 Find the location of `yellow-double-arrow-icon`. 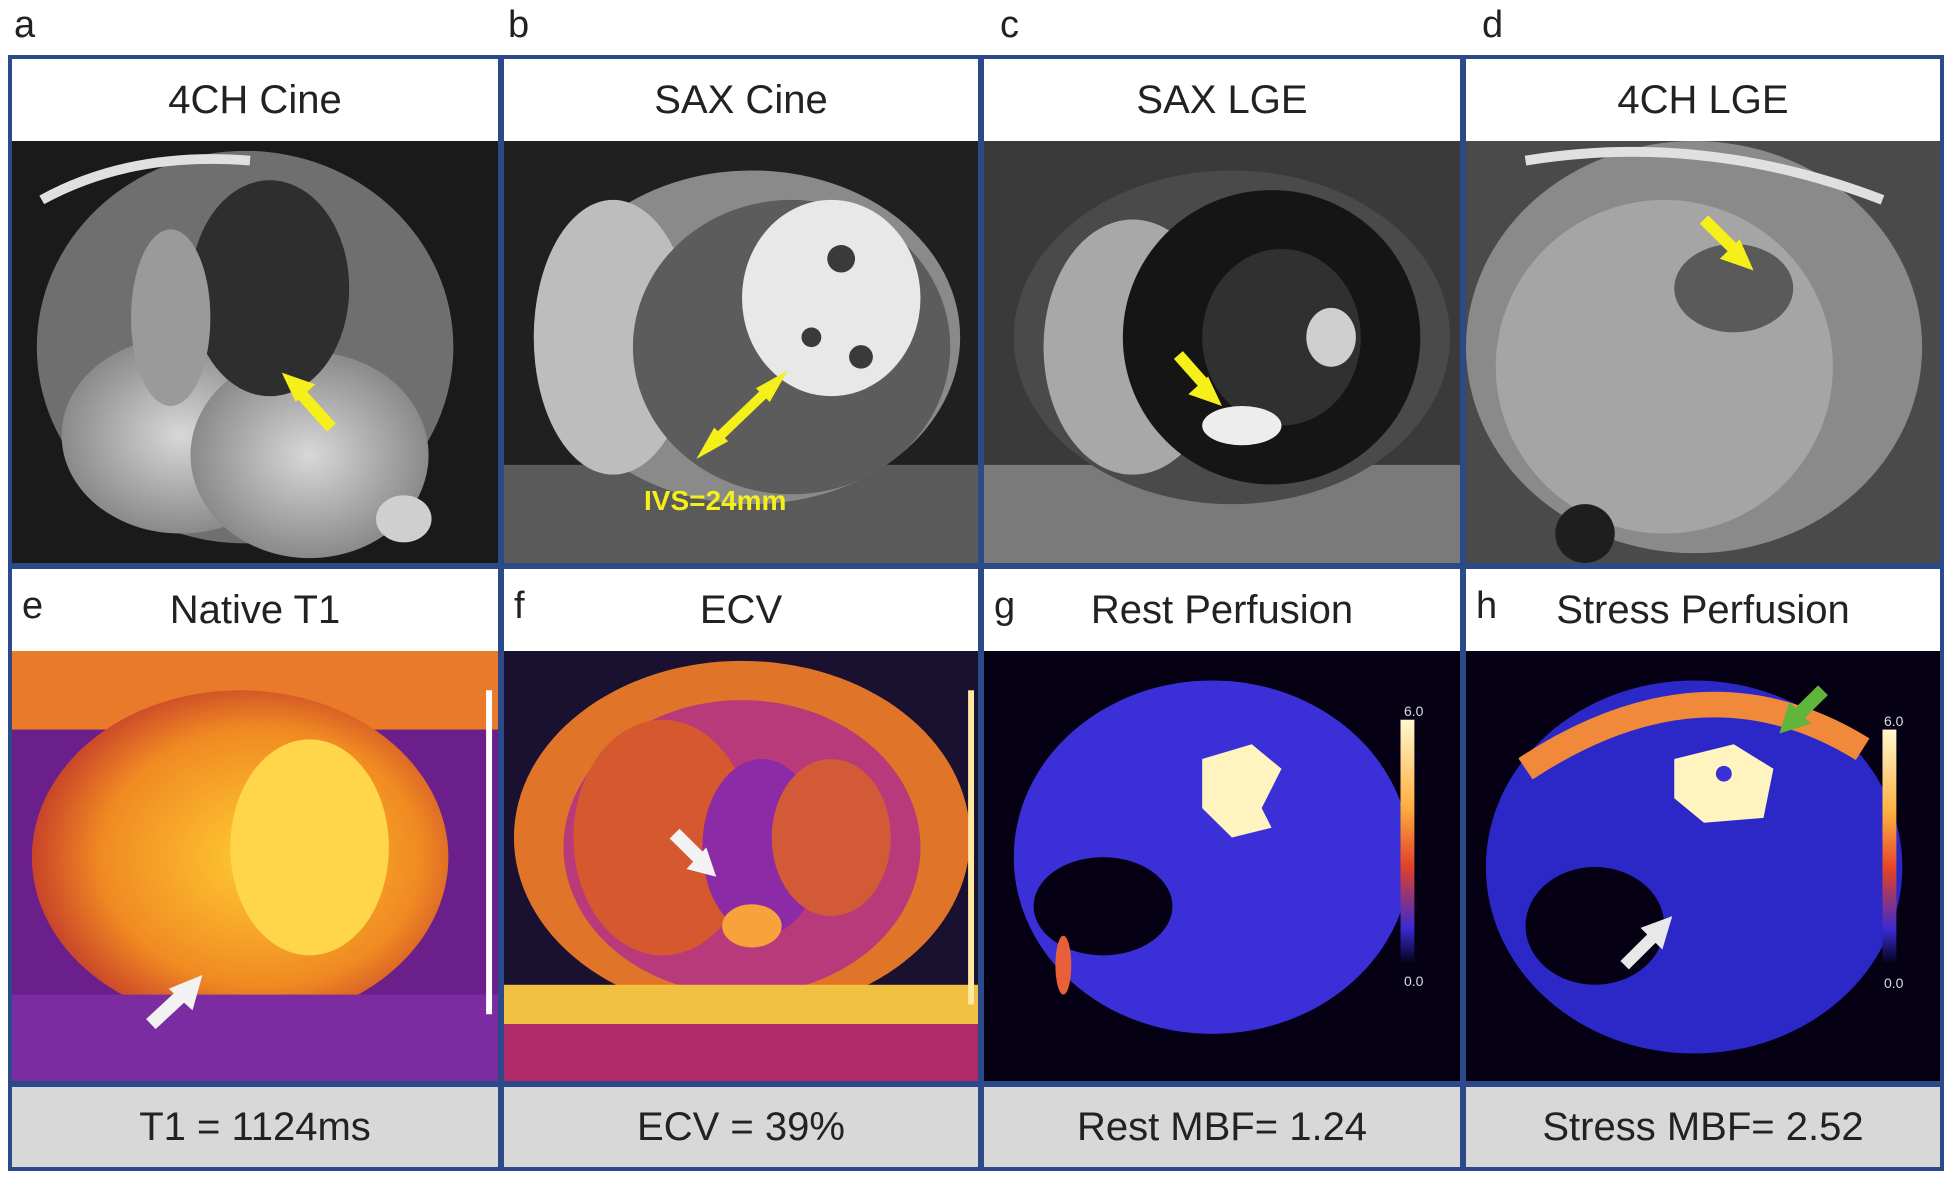

yellow-double-arrow-icon is located at coordinates (742, 414).